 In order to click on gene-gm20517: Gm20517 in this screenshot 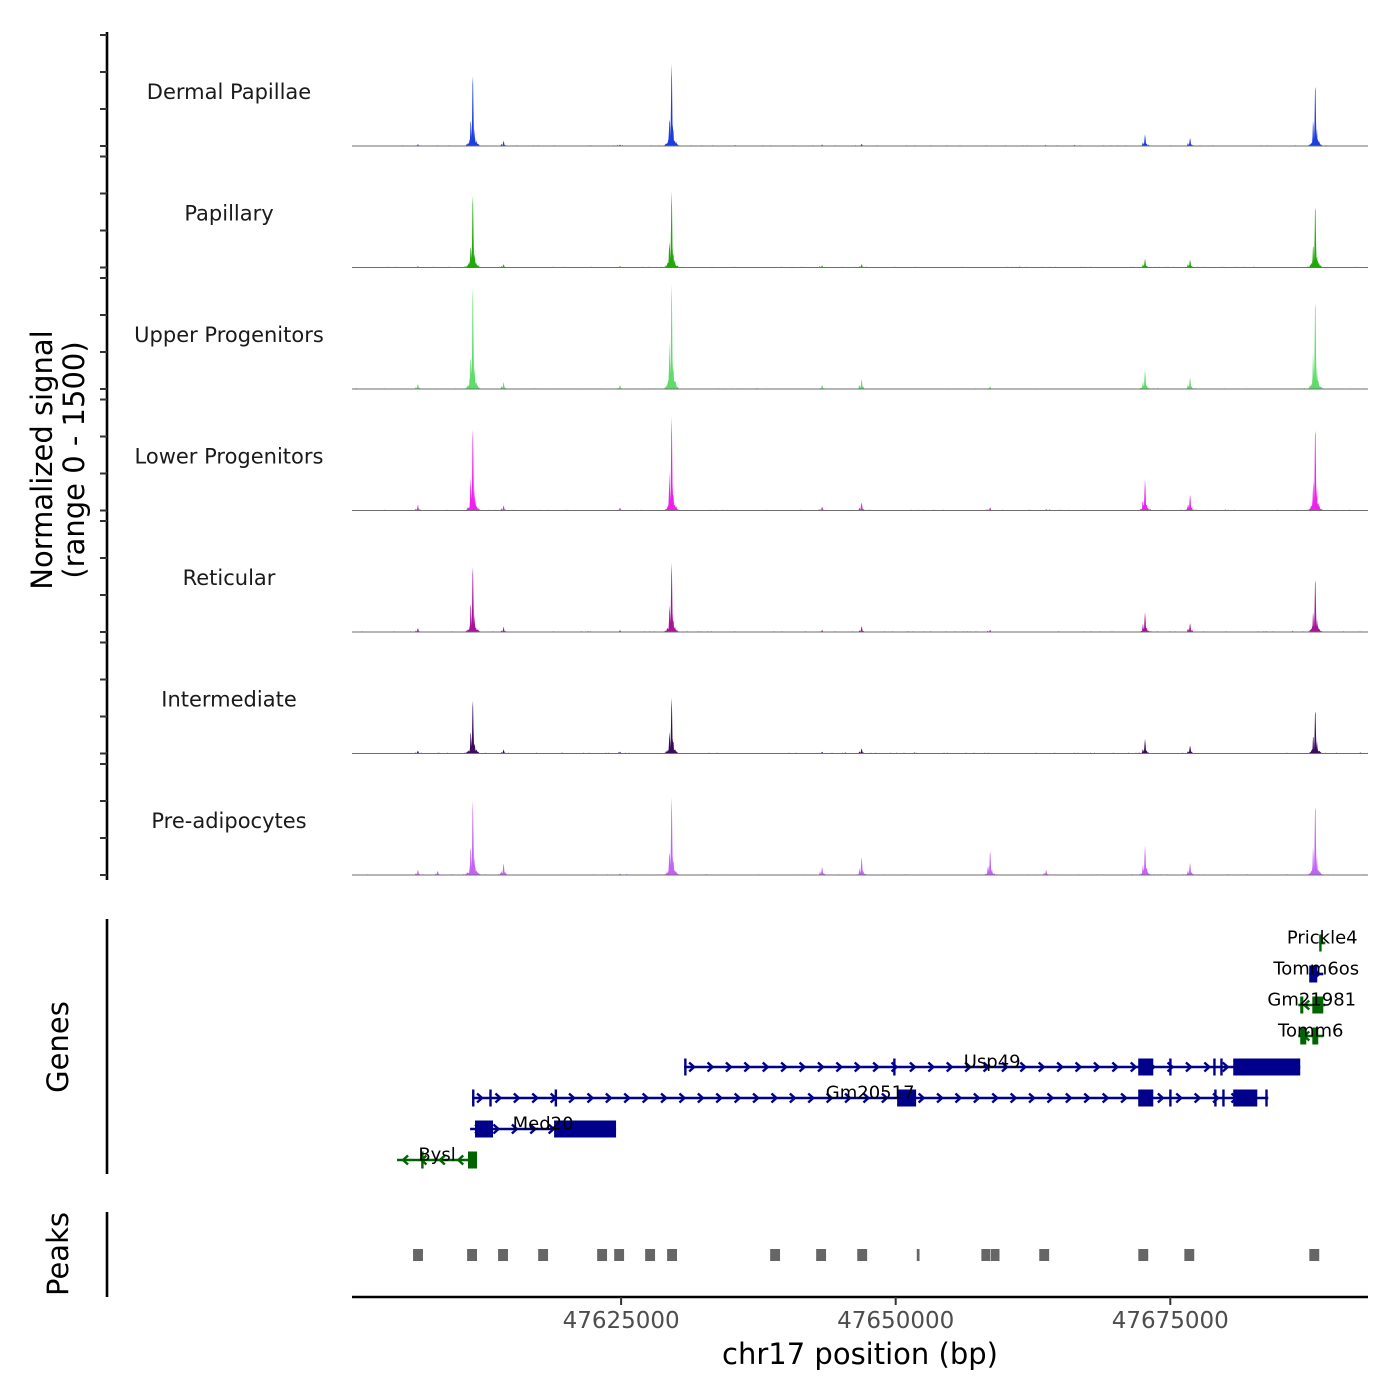, I will do `click(870, 1095)`.